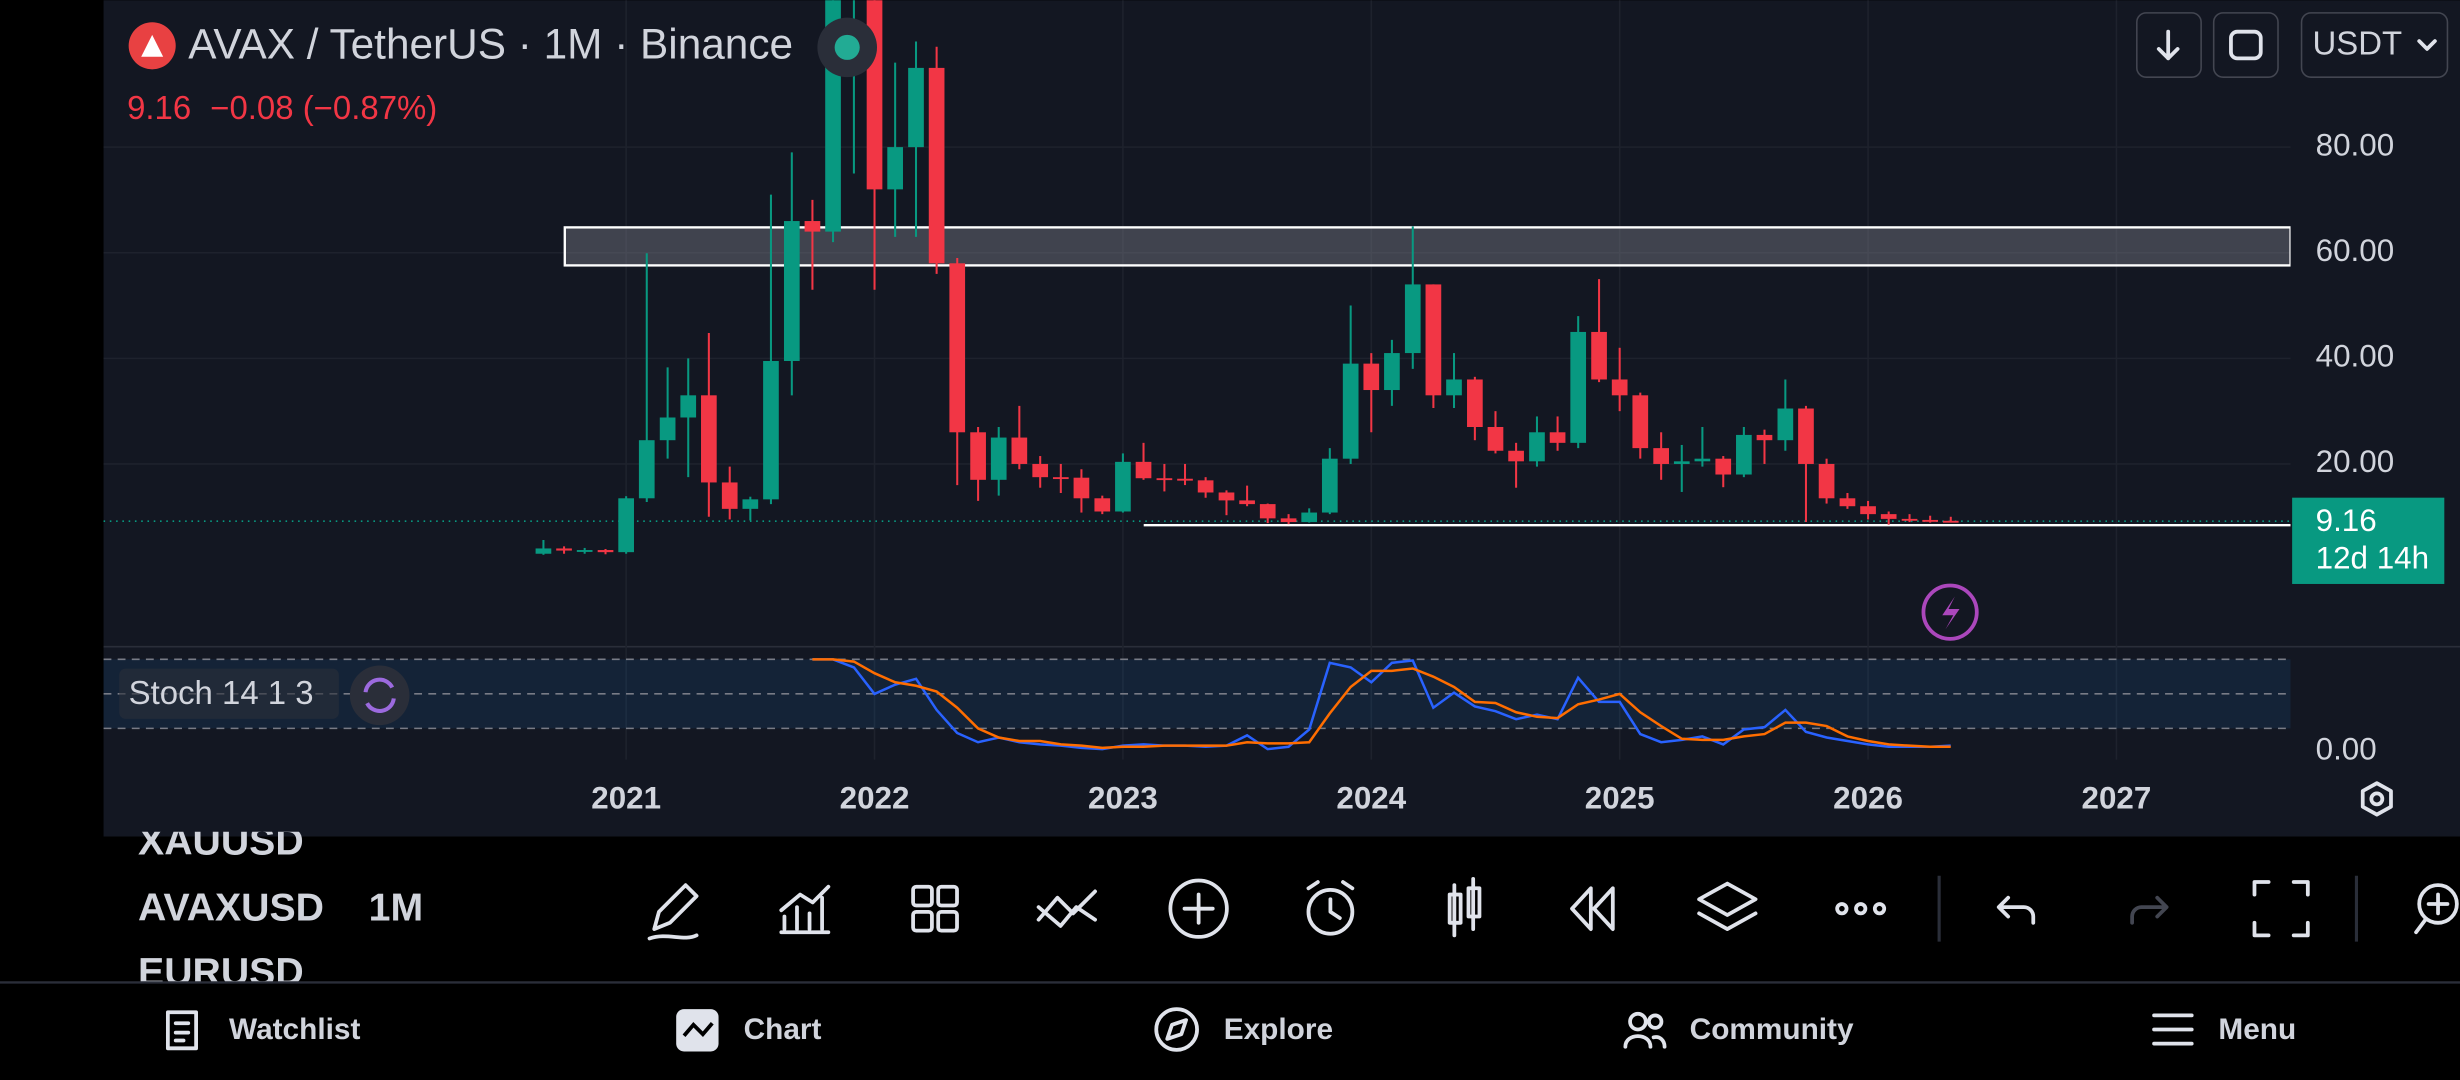  I want to click on layout-button, so click(2245, 45).